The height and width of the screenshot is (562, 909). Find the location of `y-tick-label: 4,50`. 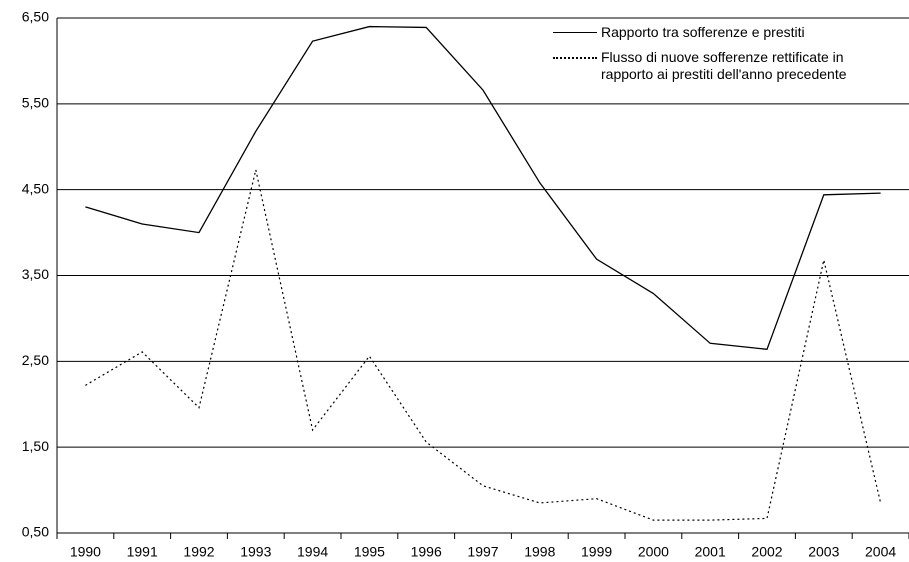

y-tick-label: 4,50 is located at coordinates (35, 188).